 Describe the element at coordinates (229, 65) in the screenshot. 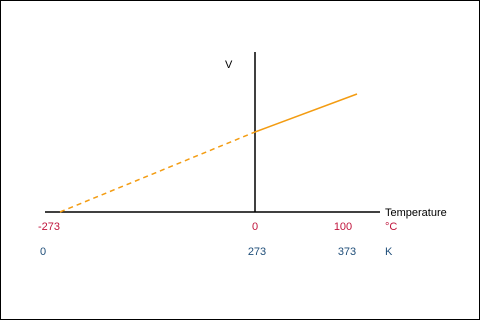

I see `y-axis-label: V` at that location.